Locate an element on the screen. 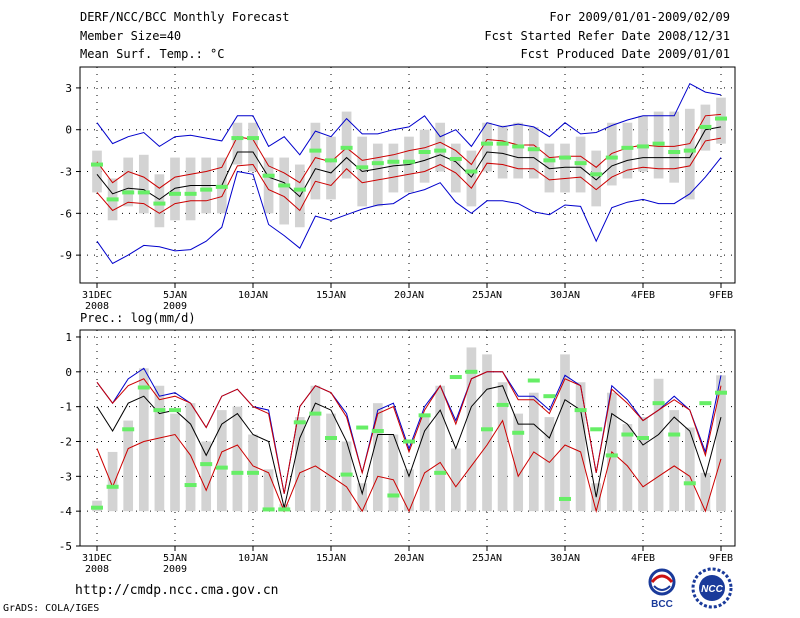  temp-min-line is located at coordinates (409, 211).